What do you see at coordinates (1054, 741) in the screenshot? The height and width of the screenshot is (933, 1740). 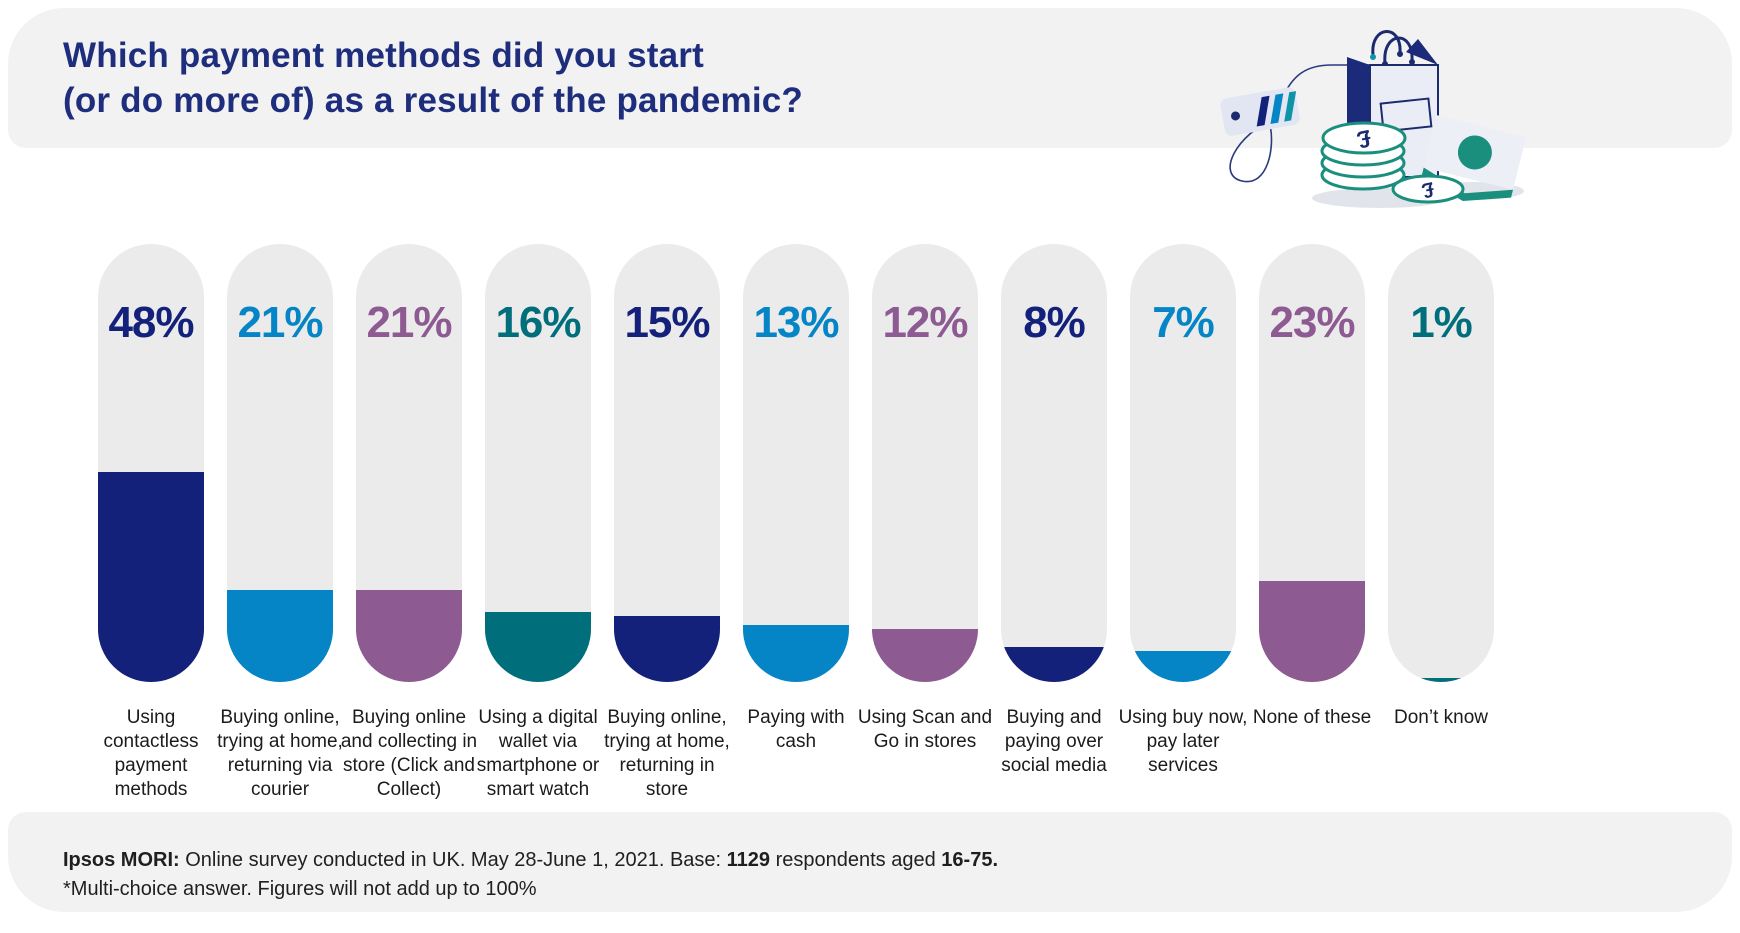 I see `bar-category-label: Buying and paying over social media` at bounding box center [1054, 741].